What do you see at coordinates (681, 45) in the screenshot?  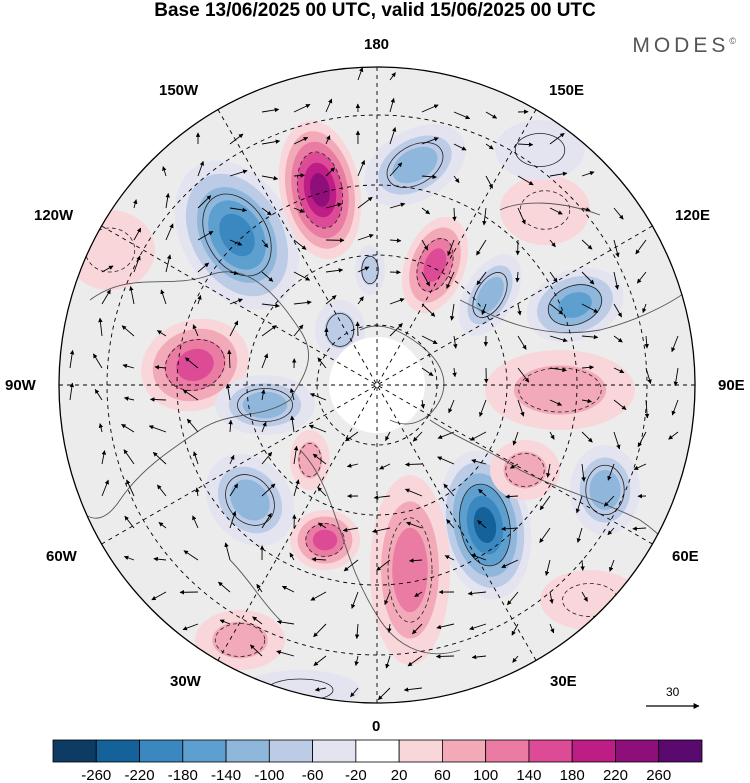 I see `brand-text: MODES` at bounding box center [681, 45].